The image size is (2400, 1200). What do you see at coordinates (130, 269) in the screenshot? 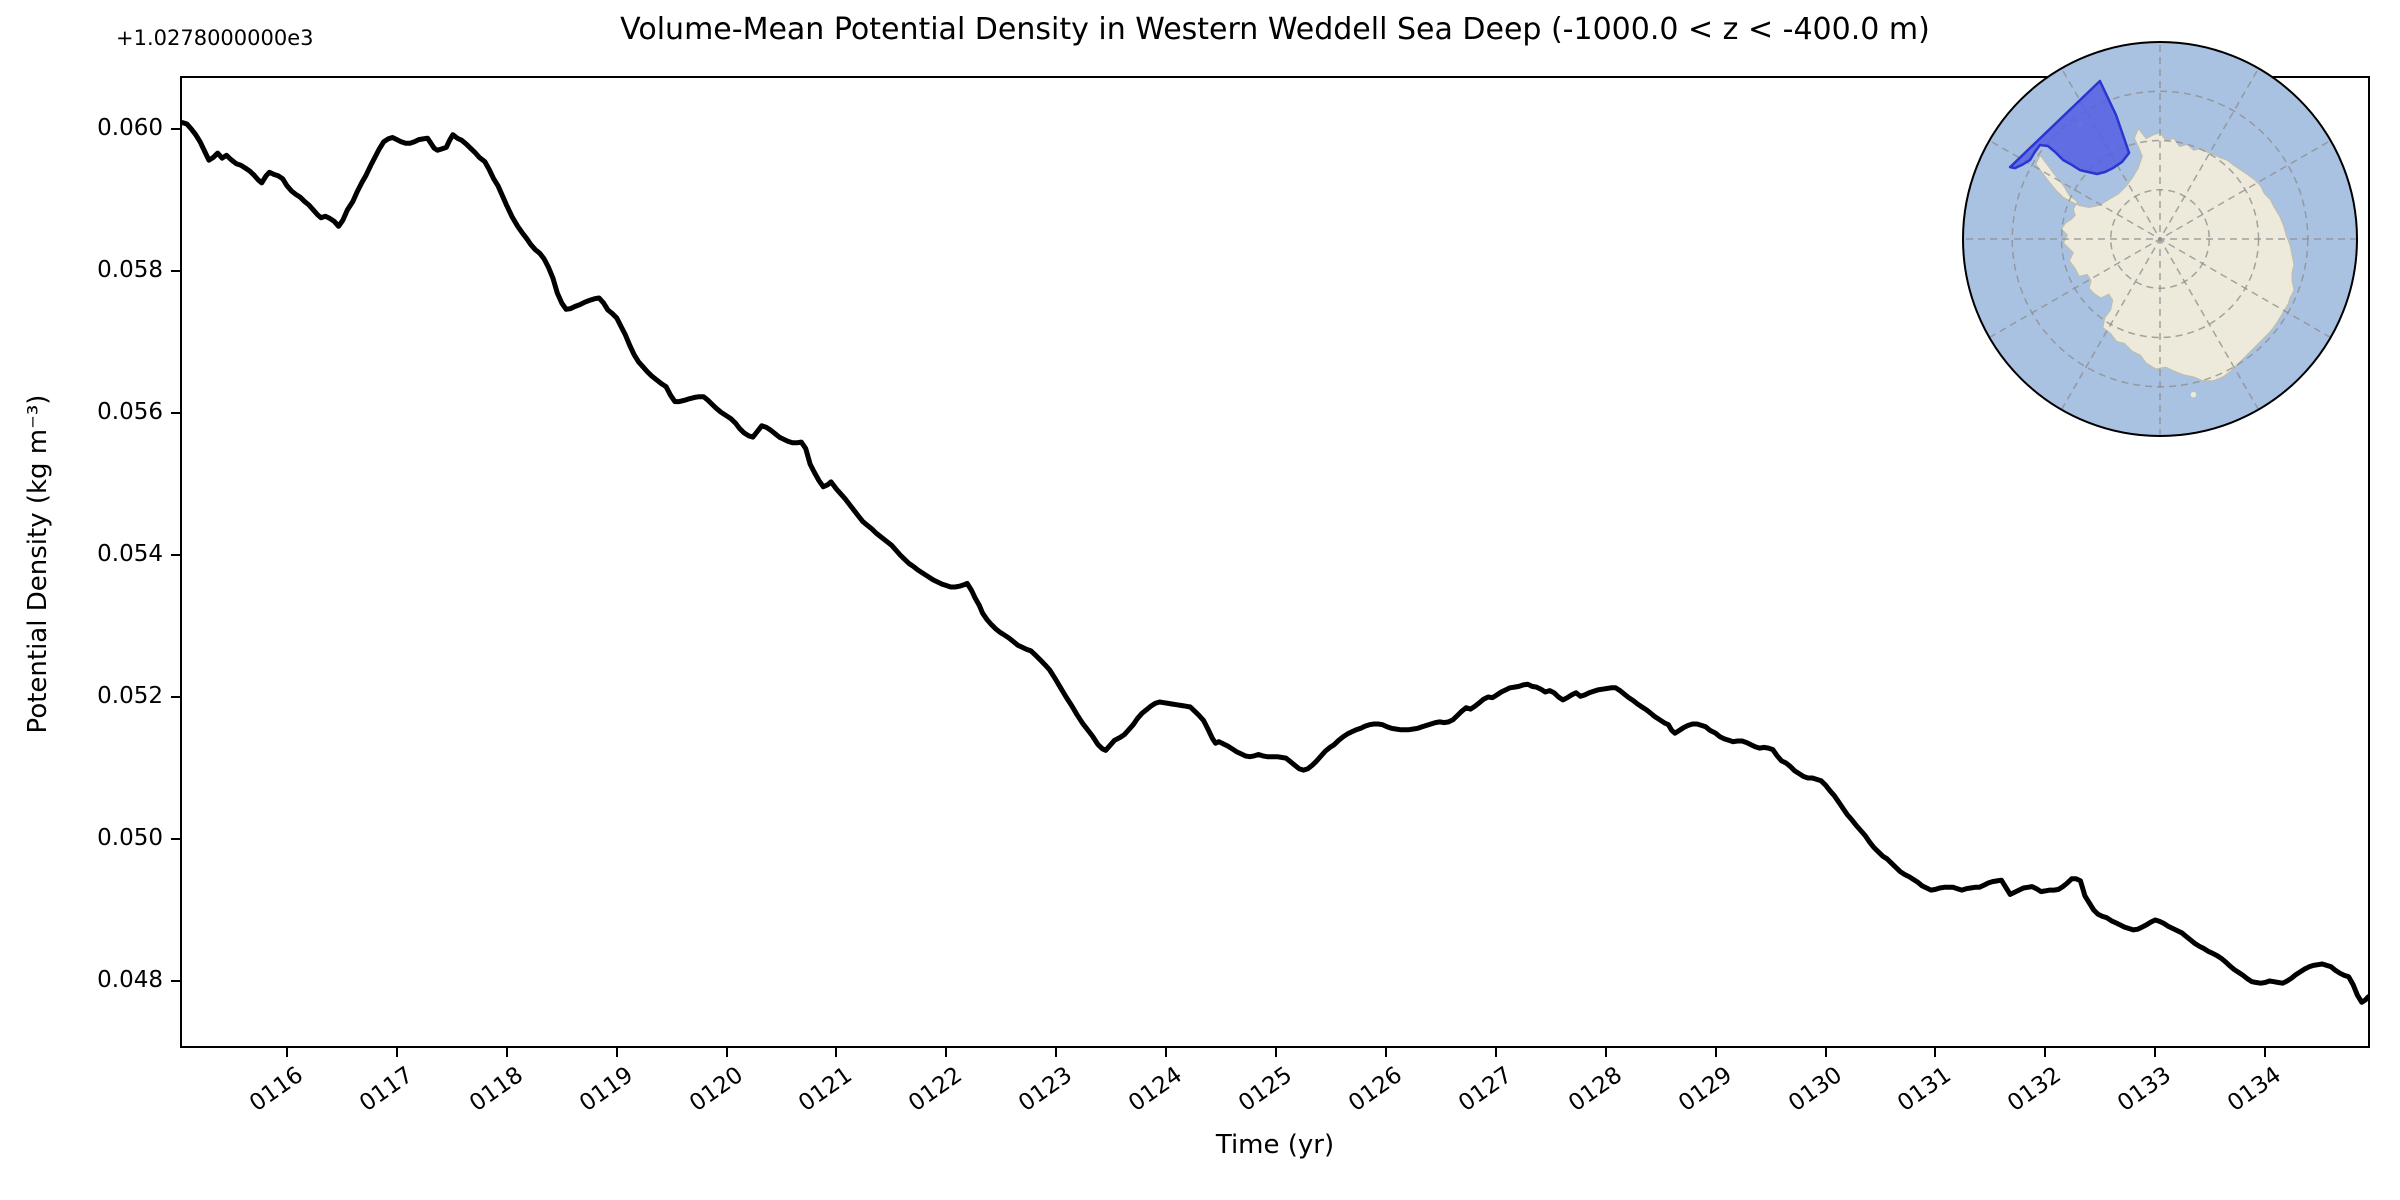
I see `y-tick-label: 0.058` at bounding box center [130, 269].